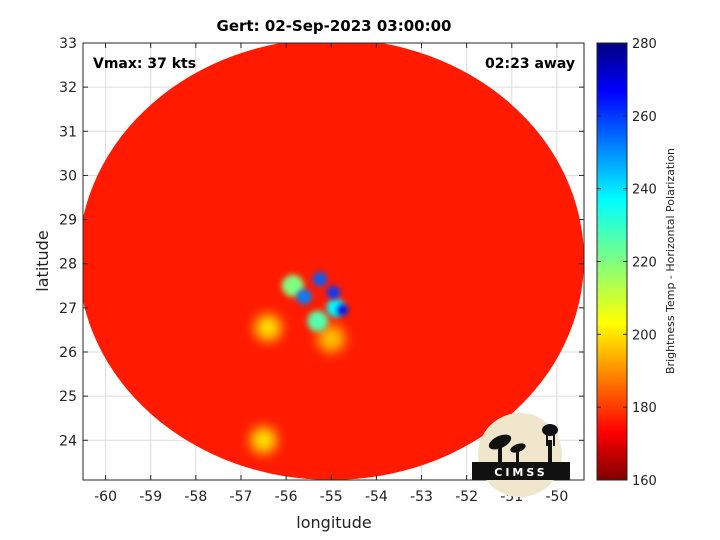  I want to click on x-tick-label: -57, so click(241, 497).